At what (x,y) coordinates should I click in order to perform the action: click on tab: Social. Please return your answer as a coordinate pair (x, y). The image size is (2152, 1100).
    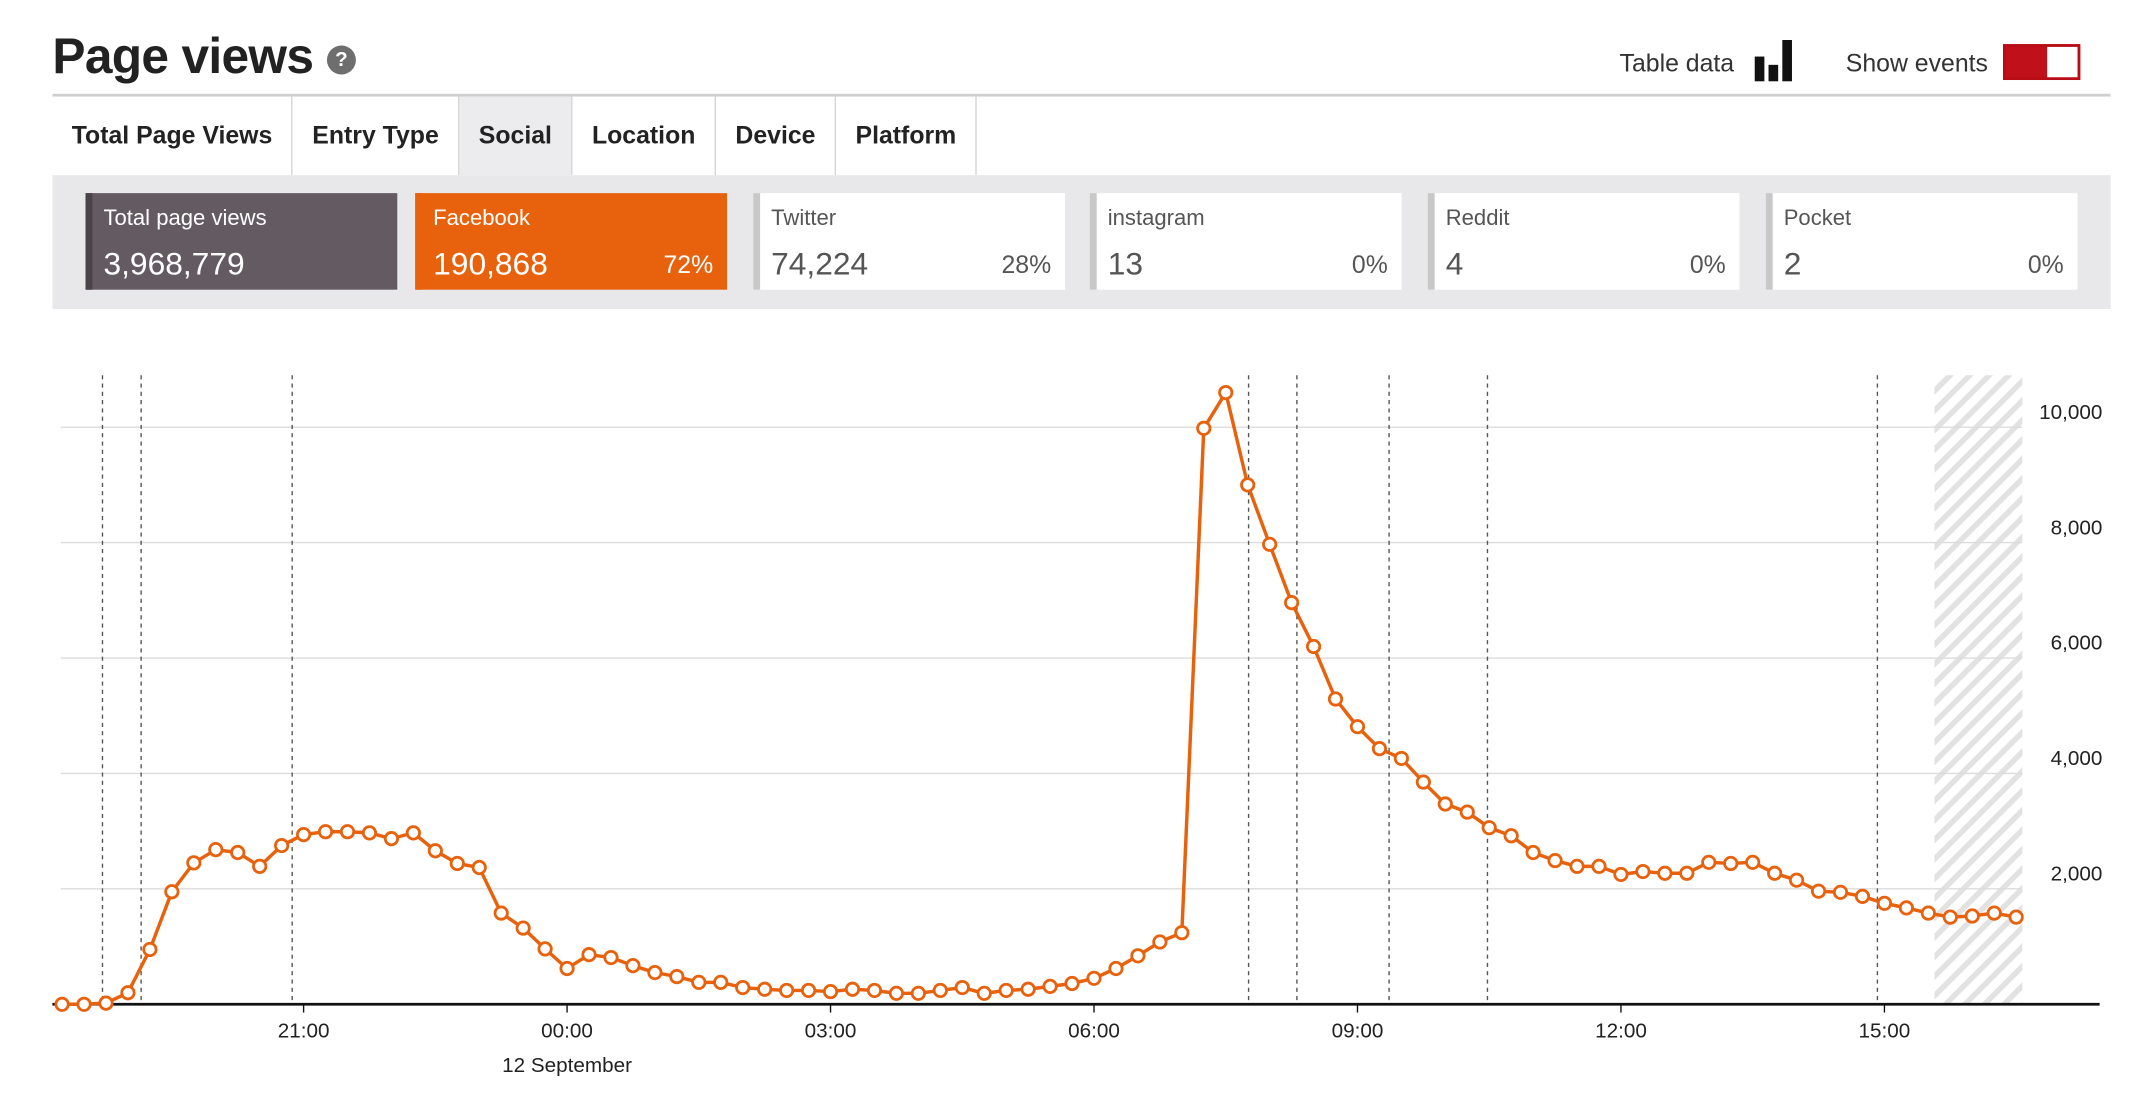
    Looking at the image, I should click on (516, 136).